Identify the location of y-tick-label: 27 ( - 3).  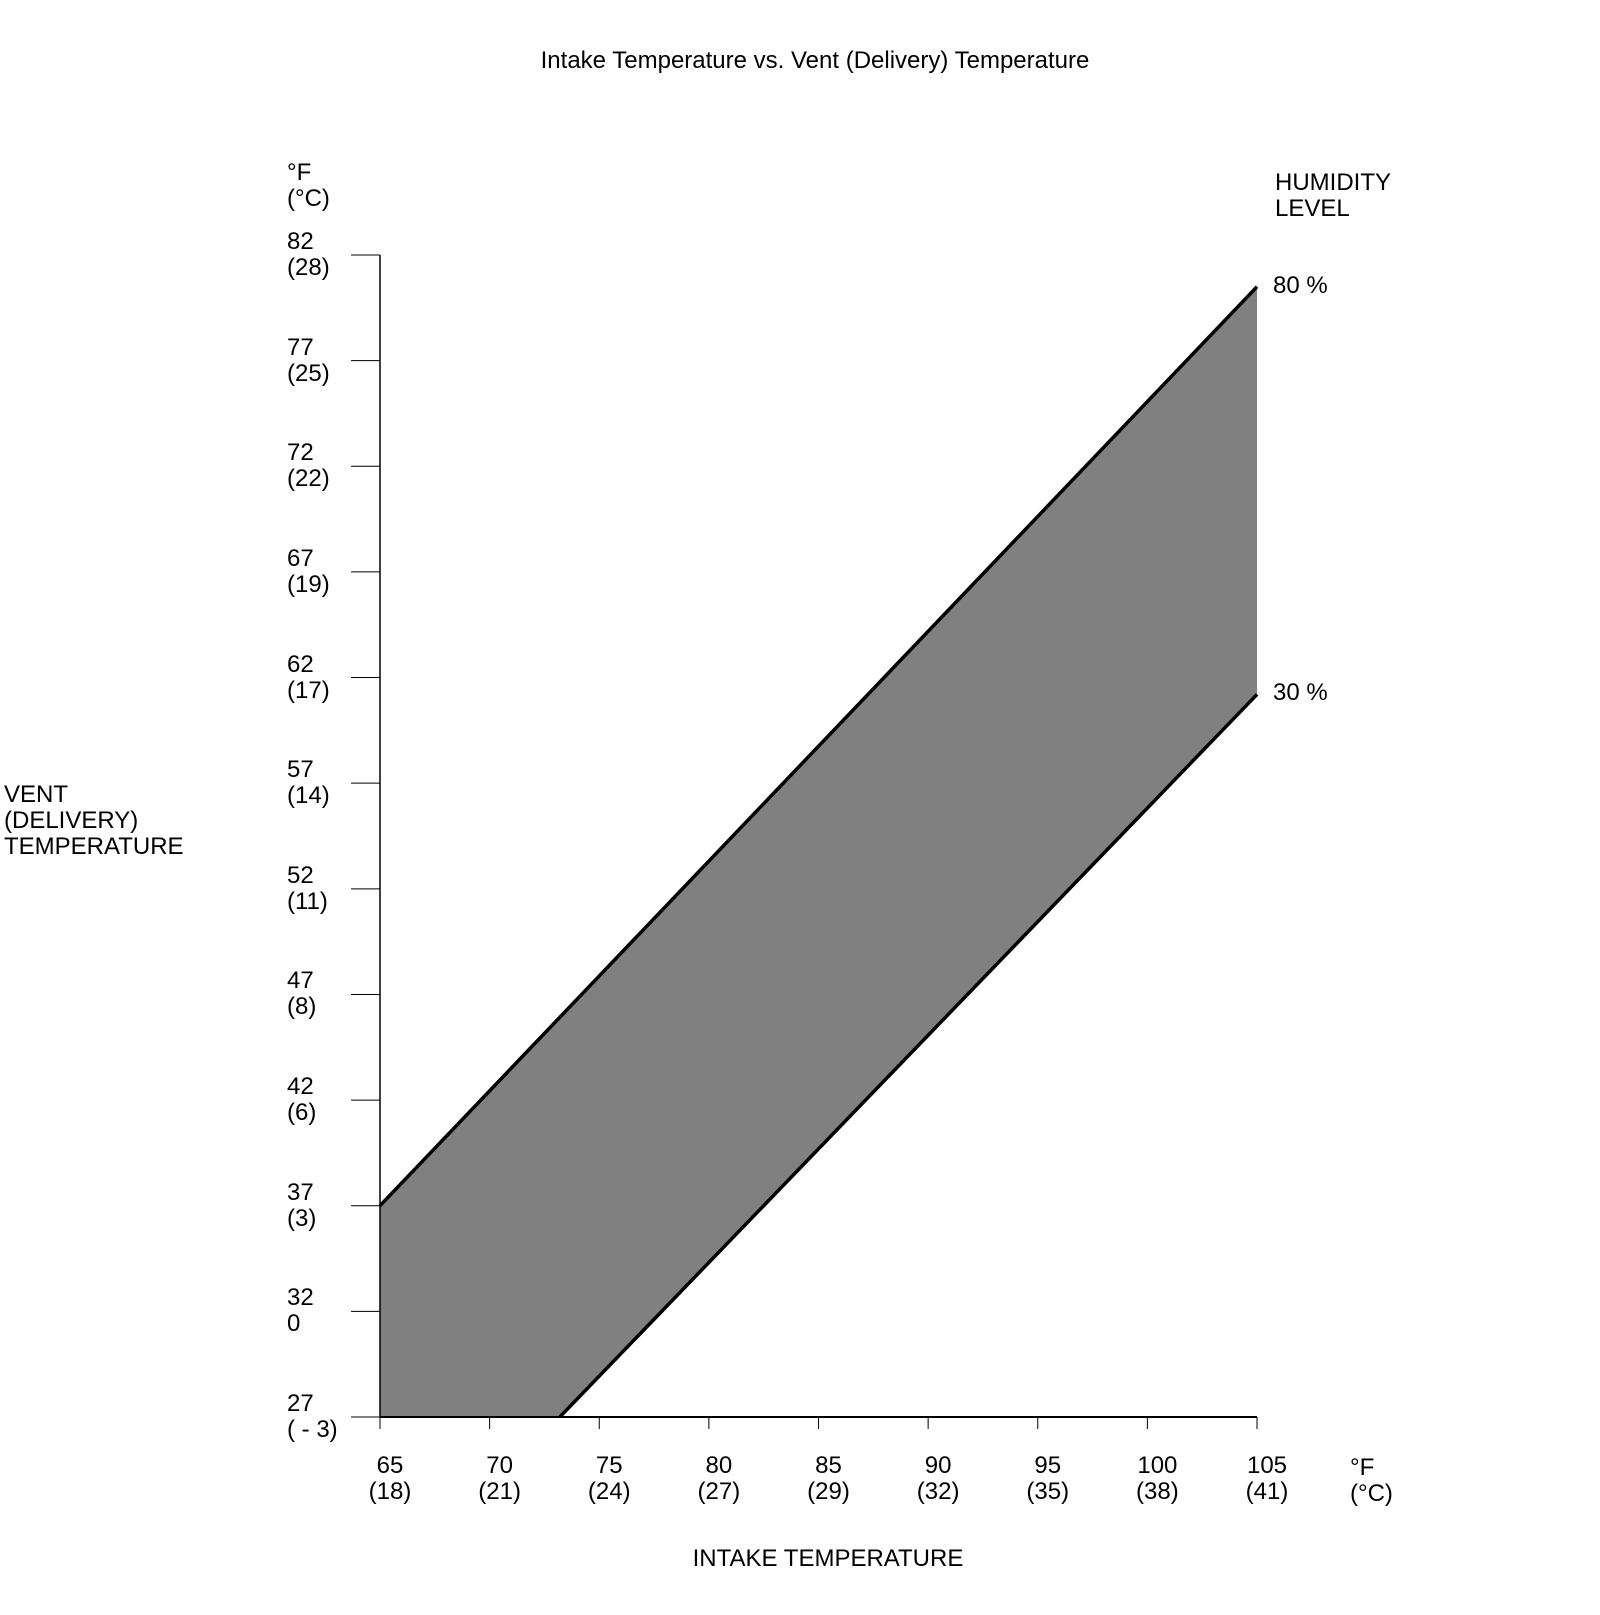
(312, 1416).